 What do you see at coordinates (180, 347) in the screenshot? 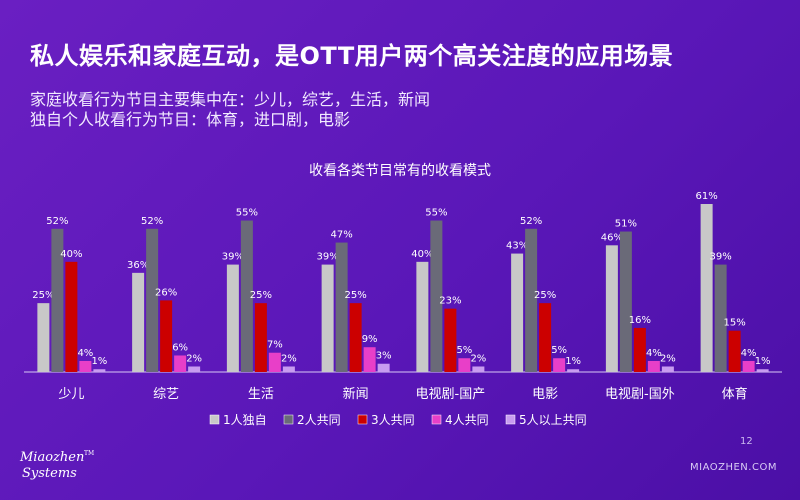
I see `data-label: 6%` at bounding box center [180, 347].